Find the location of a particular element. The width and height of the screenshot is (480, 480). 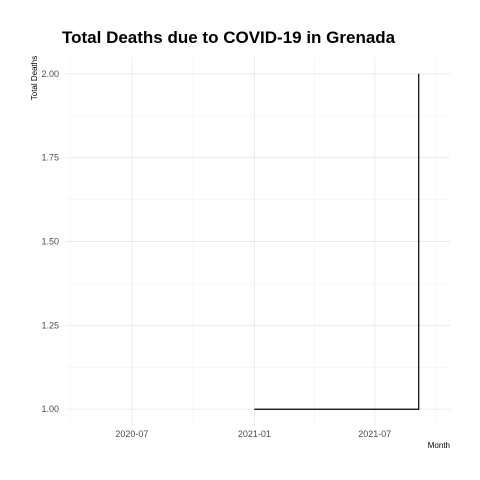

x-axis-title: Month is located at coordinates (439, 445).